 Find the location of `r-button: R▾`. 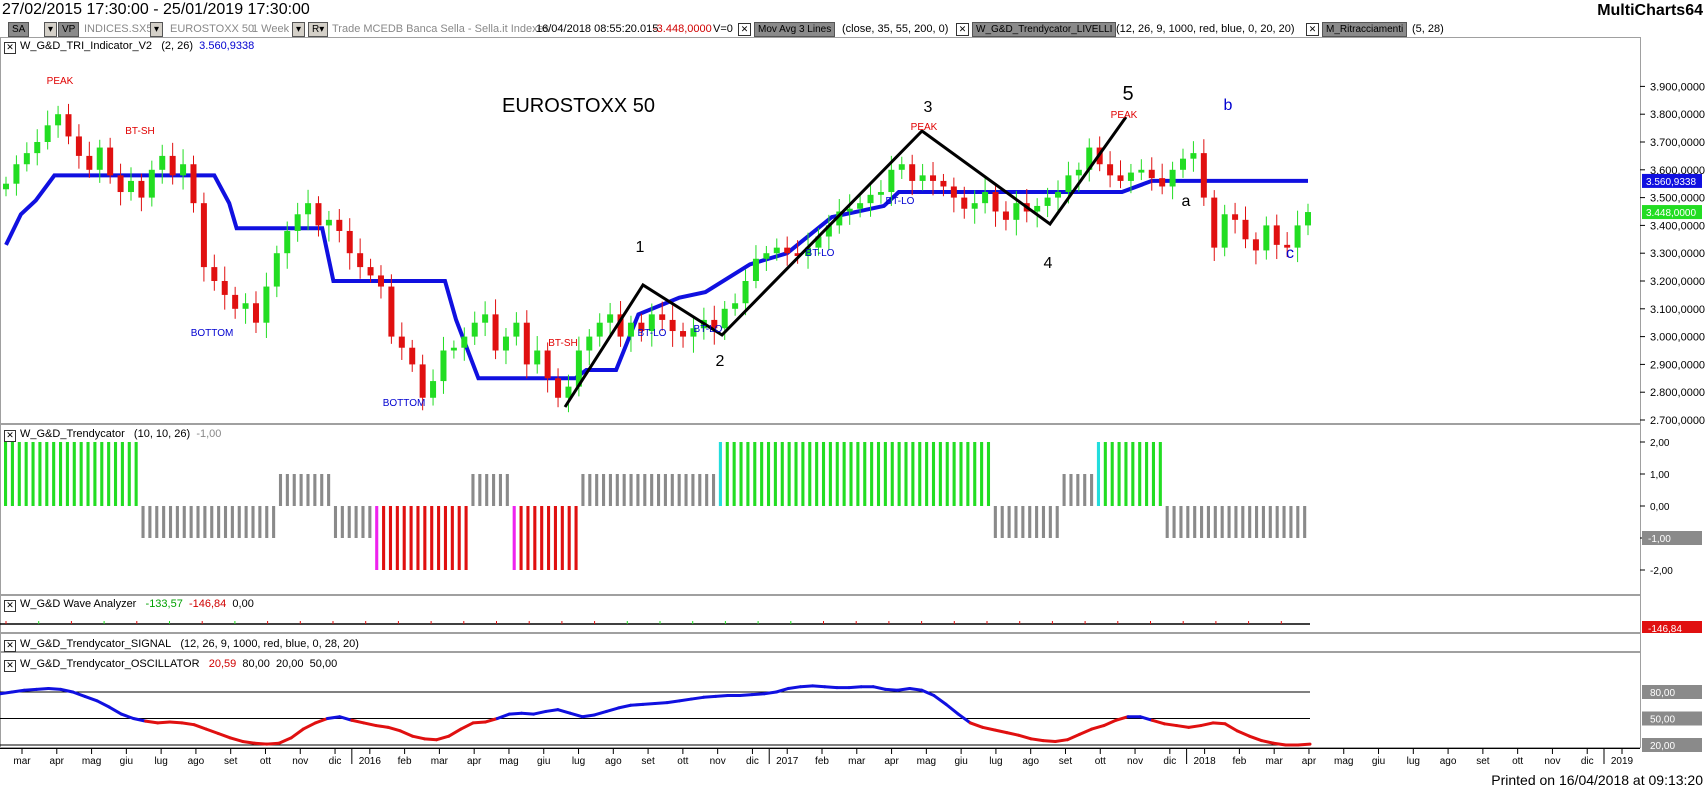

r-button: R▾ is located at coordinates (318, 29).